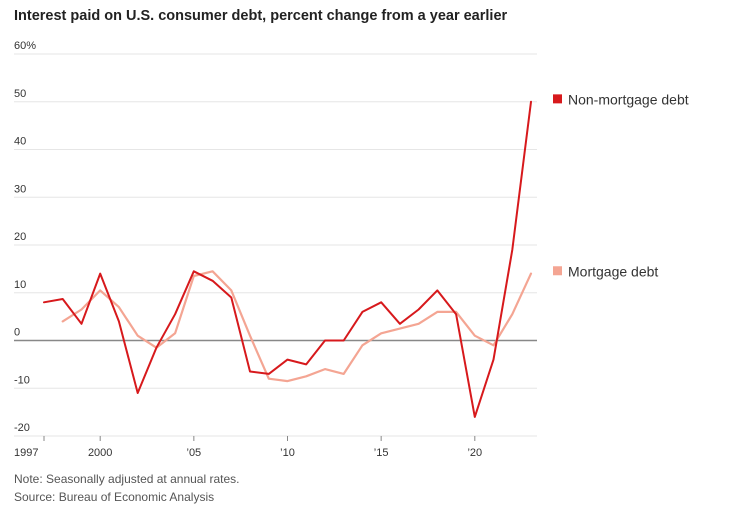 The height and width of the screenshot is (512, 731). I want to click on chart-source: Source: Bureau of Economic Analysis, so click(114, 497).